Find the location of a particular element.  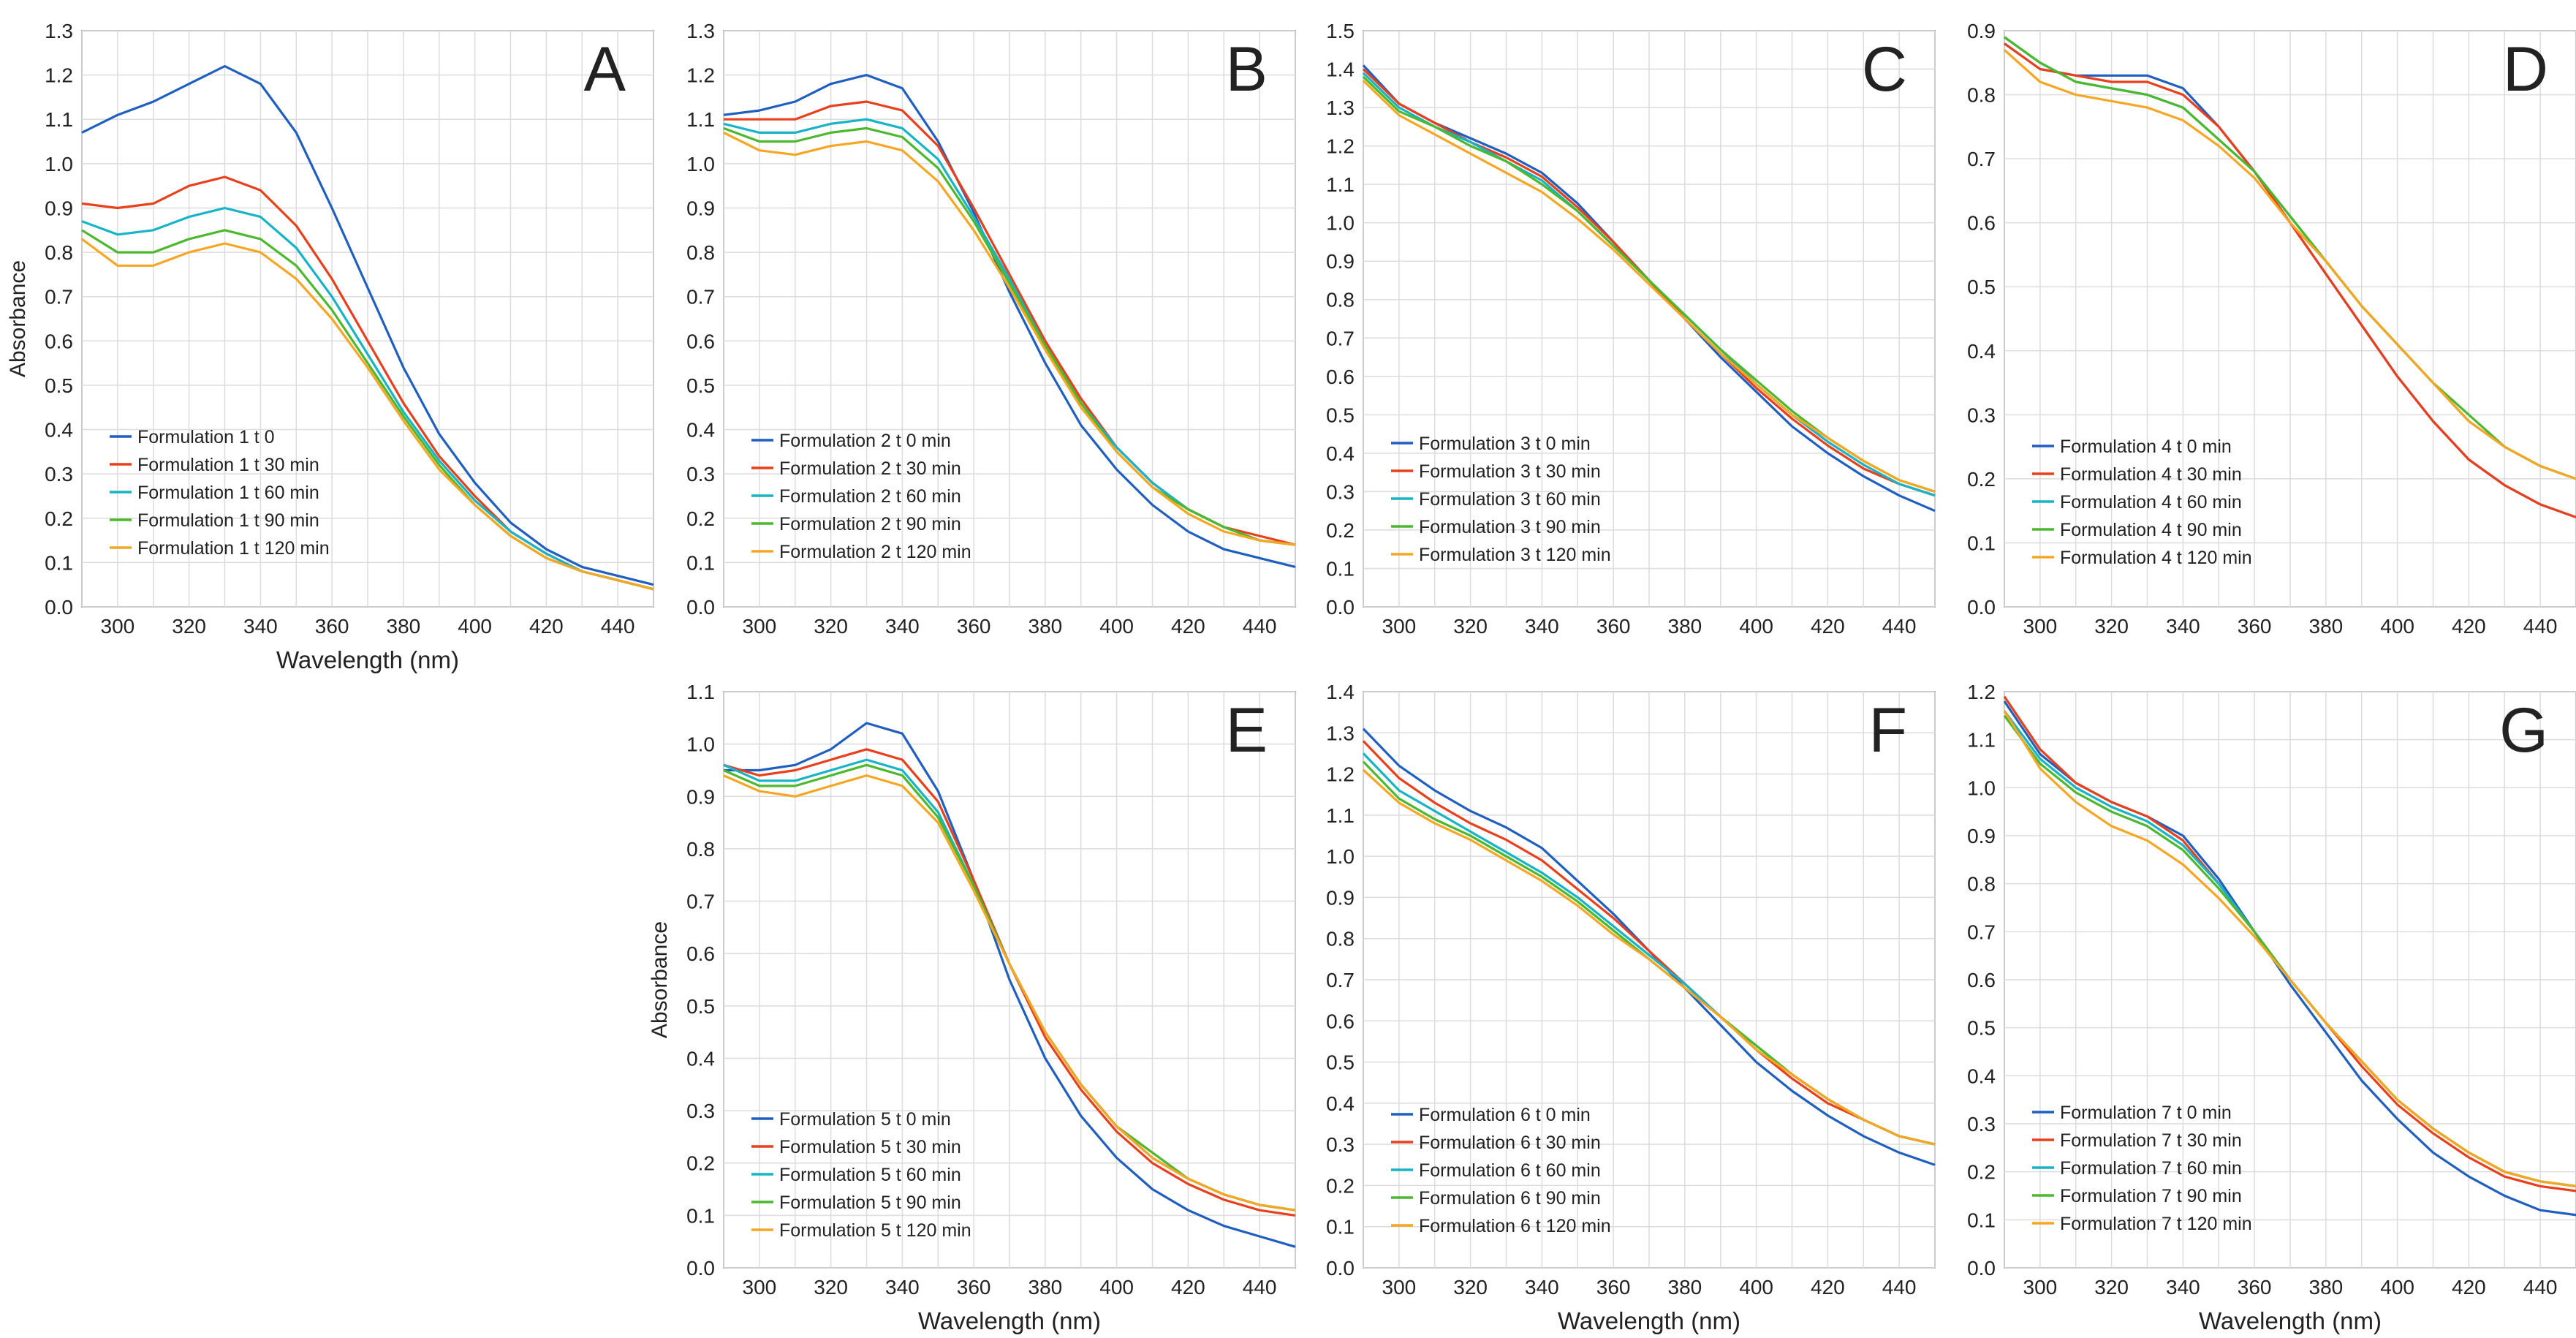

legend-label-t30: Formulation 4 t 30 min is located at coordinates (2151, 475).